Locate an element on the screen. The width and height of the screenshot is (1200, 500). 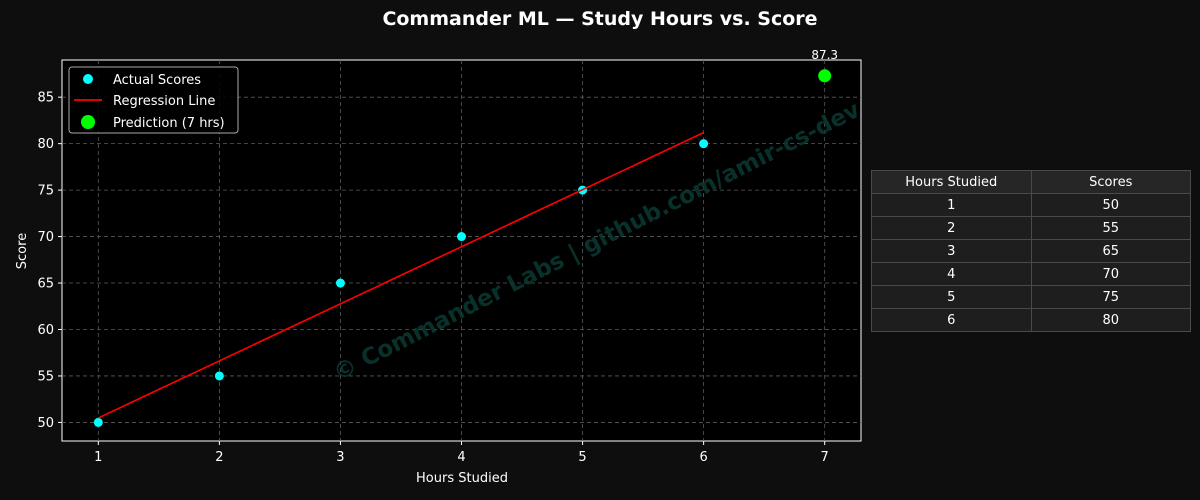
legend-label-prediction: Prediction (7 hrs) is located at coordinates (169, 123).